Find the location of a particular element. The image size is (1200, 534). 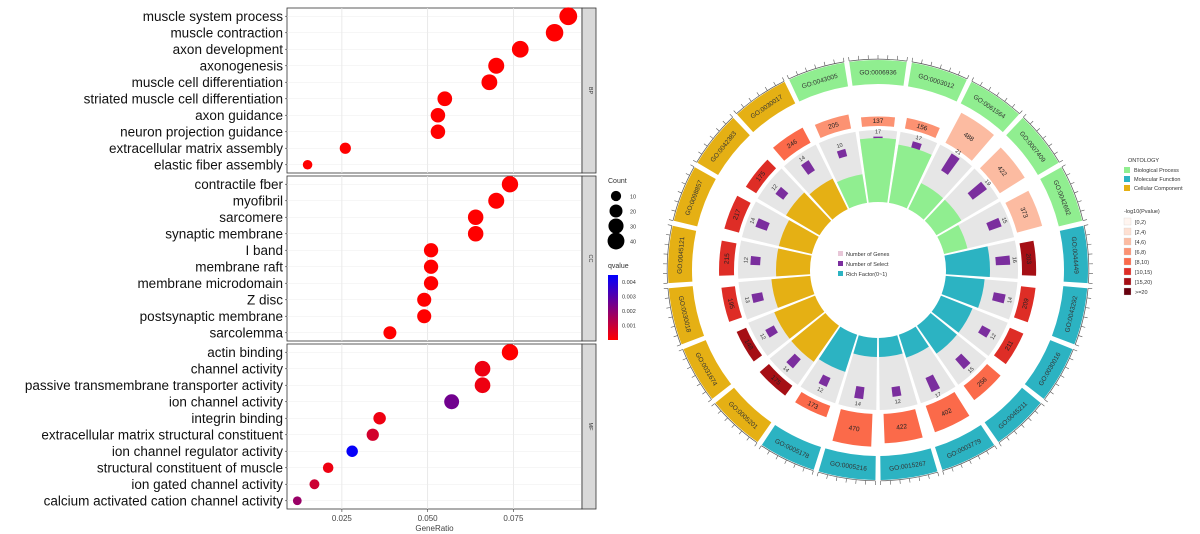

term-label: structural constituent of muscle is located at coordinates (190, 467).